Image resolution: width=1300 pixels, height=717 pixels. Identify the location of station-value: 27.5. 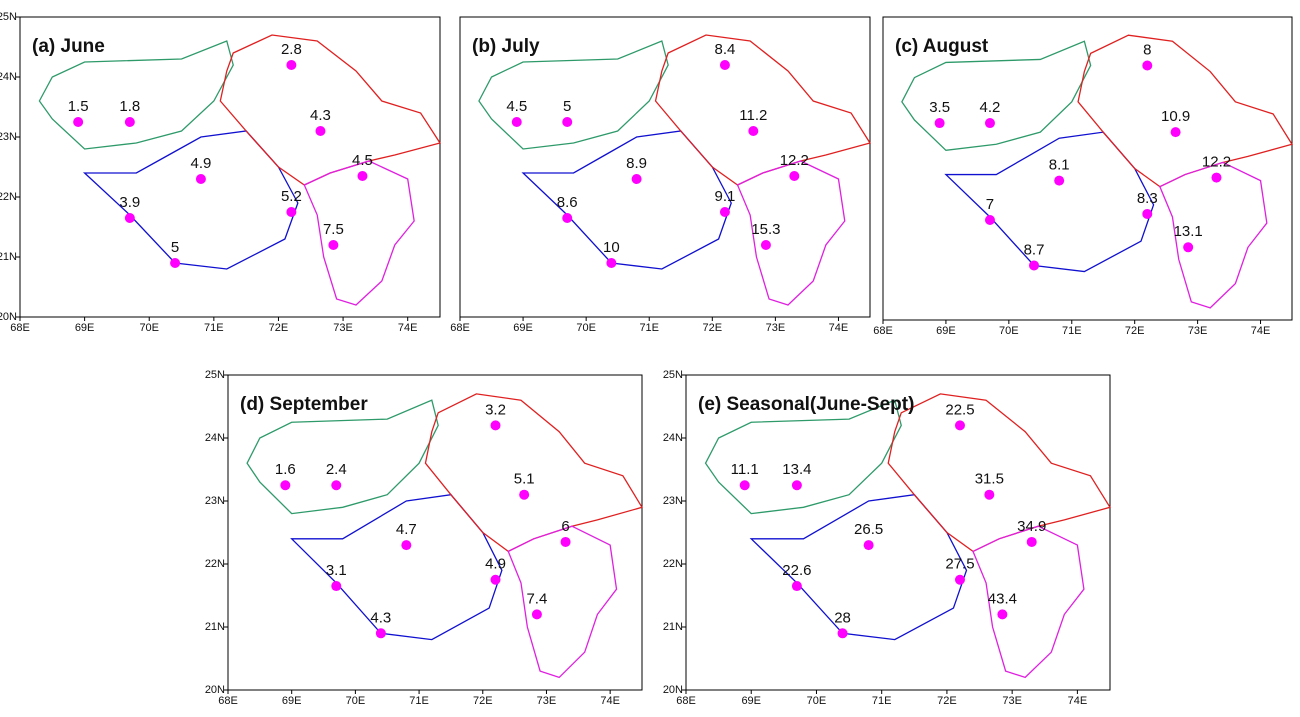
(959, 564).